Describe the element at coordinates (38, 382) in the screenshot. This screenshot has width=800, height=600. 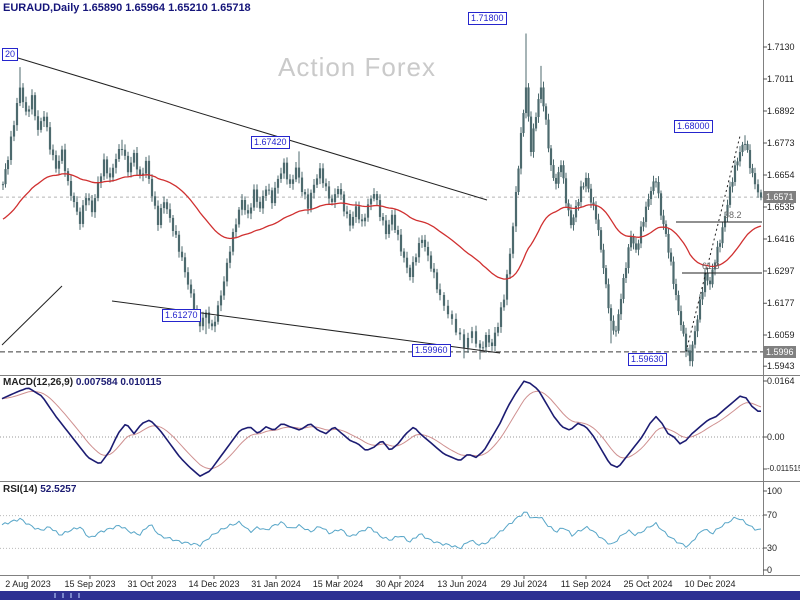
I see `macd-name: MACD(12,26,9)` at that location.